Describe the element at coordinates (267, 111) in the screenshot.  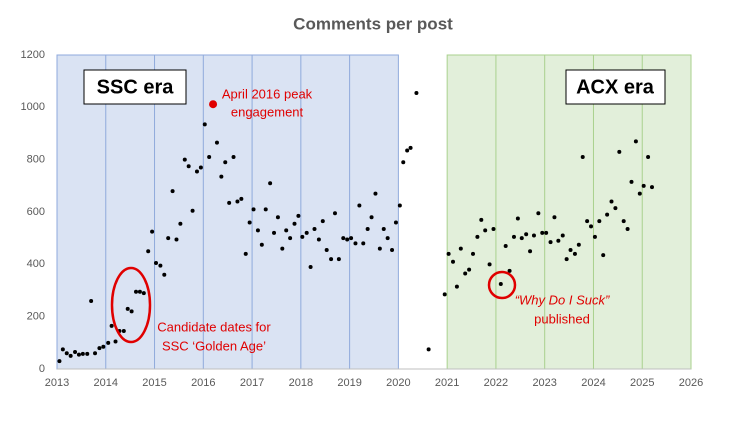
I see `annotation: engagement` at that location.